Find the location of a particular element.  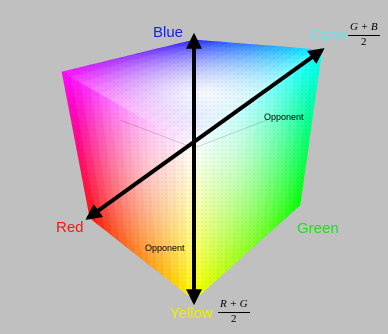

yellow-label: Yellow is located at coordinates (191, 313).